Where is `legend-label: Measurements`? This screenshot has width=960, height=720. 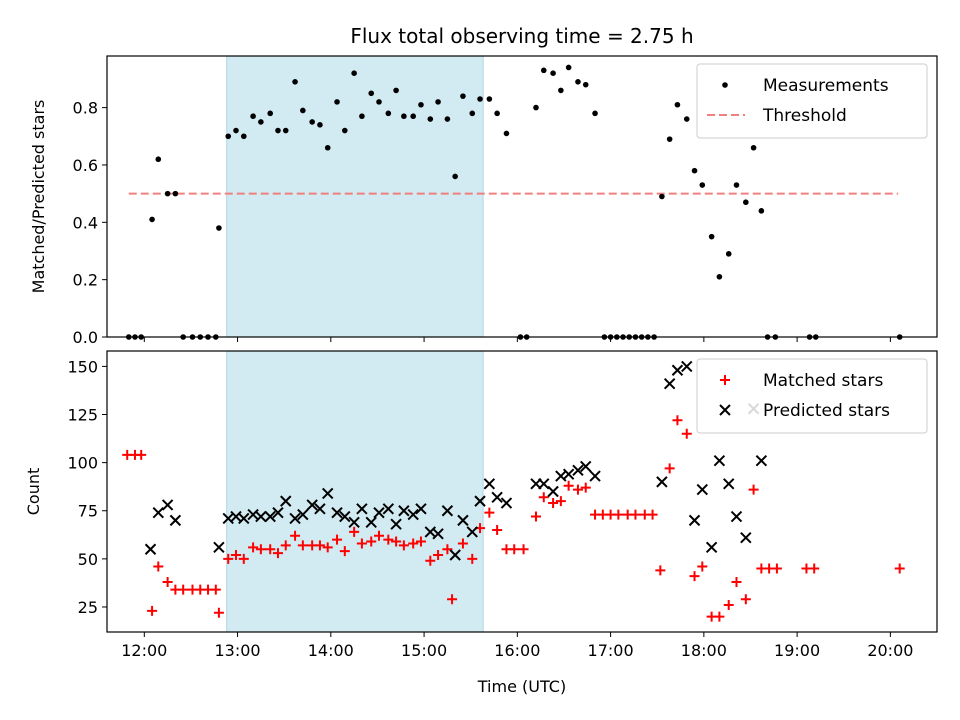
legend-label: Measurements is located at coordinates (826, 86).